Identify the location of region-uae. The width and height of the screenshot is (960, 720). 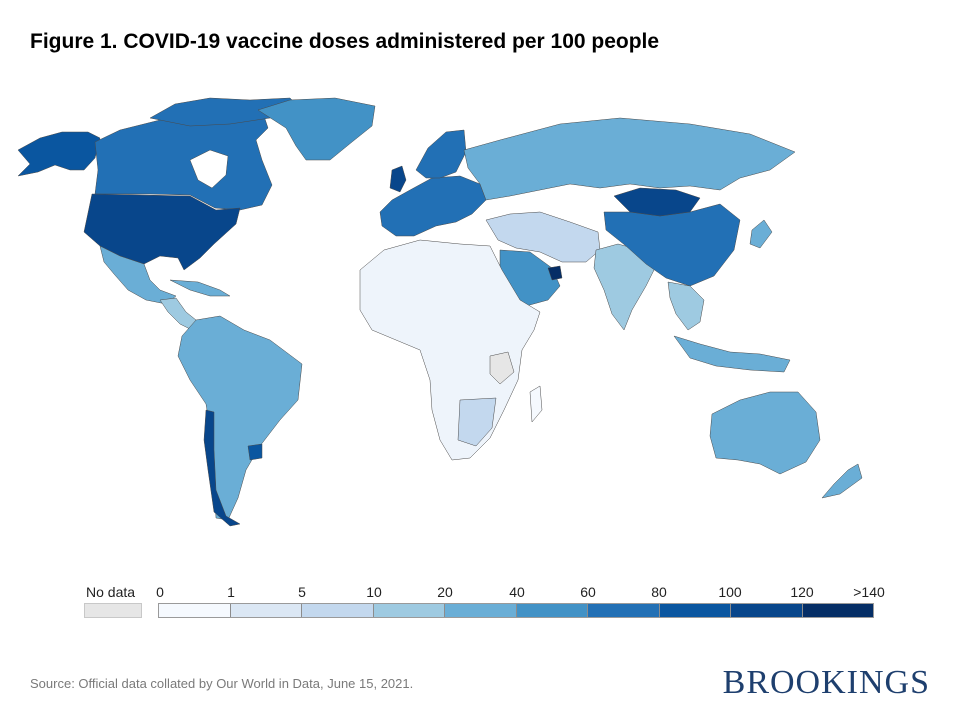
(555, 273).